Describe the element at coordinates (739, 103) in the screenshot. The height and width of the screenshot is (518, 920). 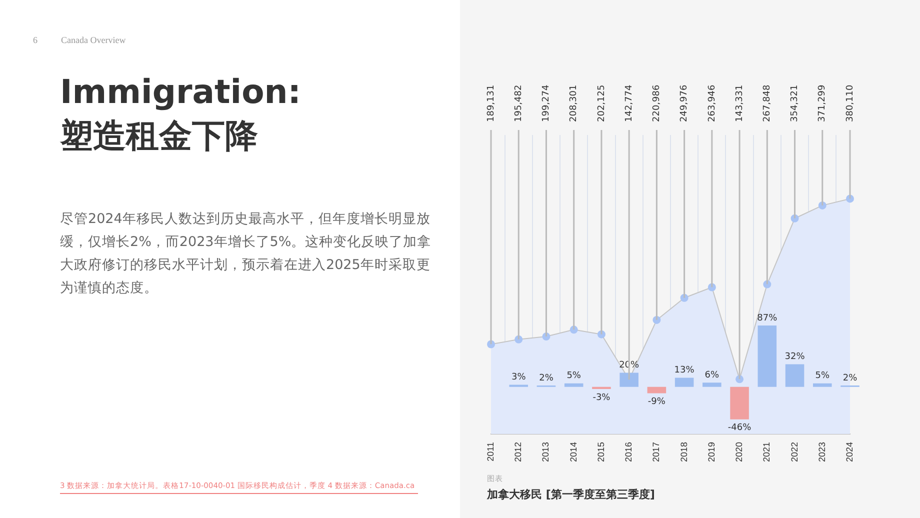
I see `data-label: 143,331` at that location.